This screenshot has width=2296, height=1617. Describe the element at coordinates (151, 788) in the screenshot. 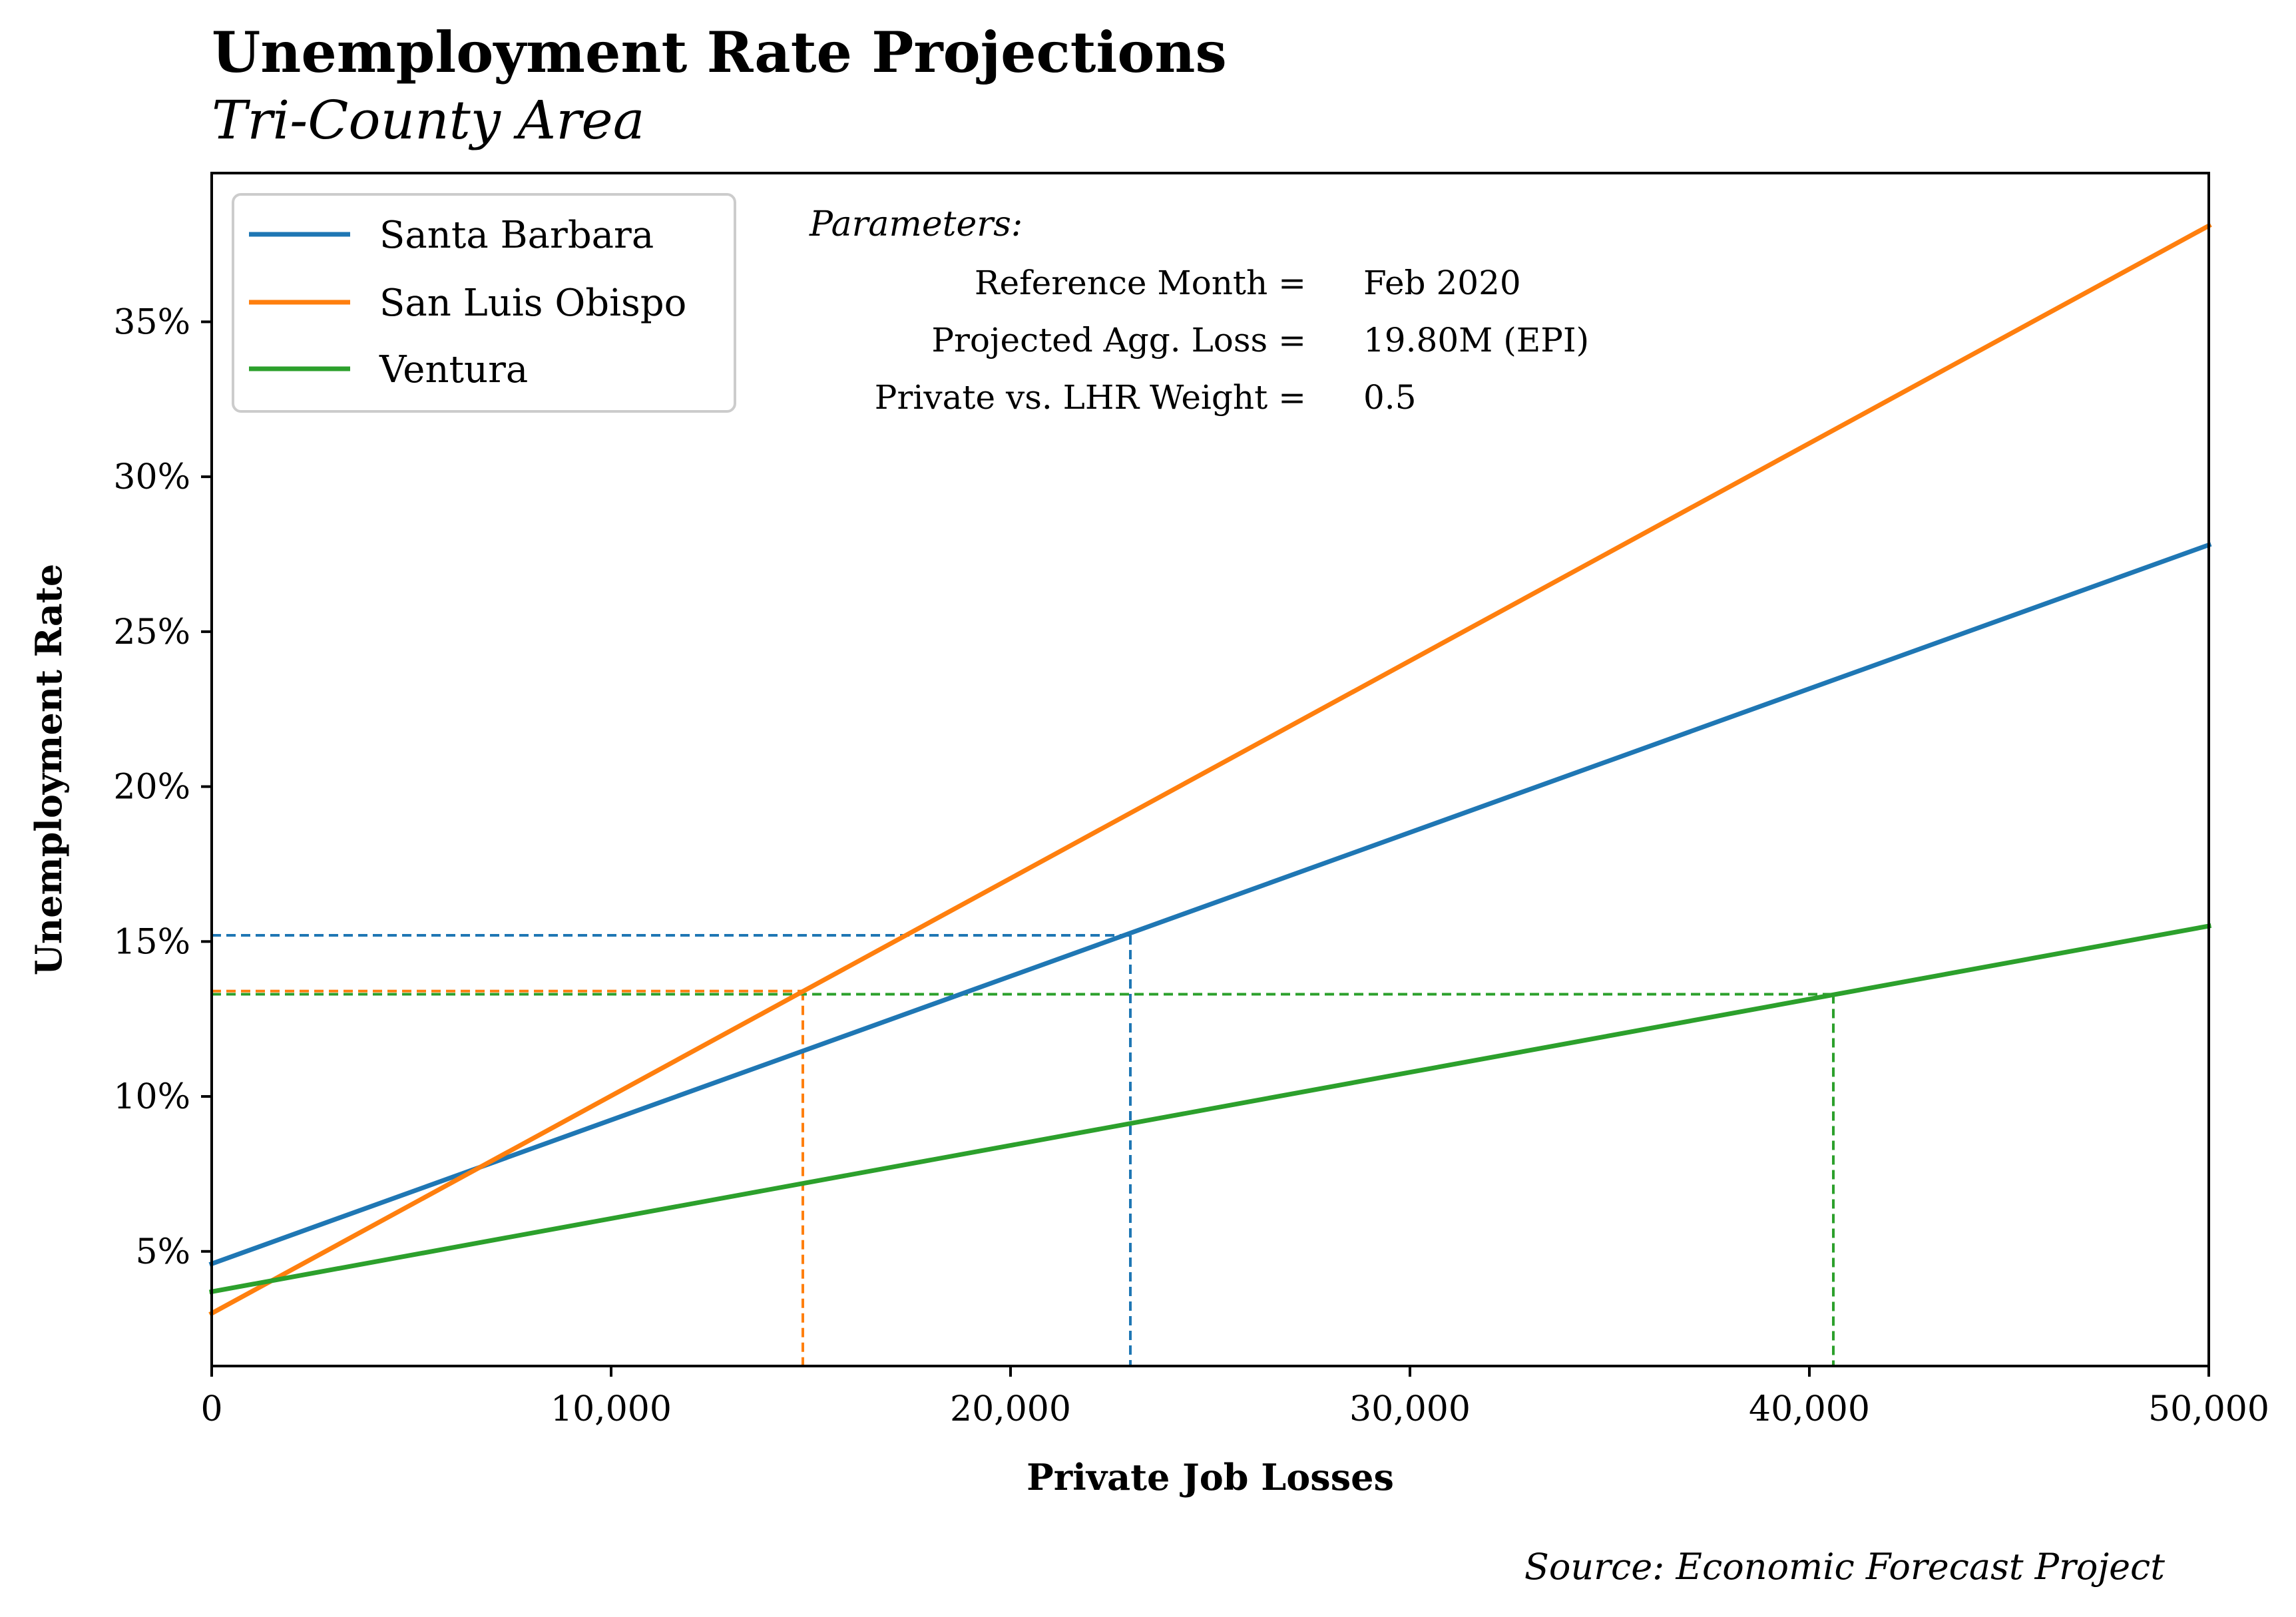

I see `y-tick-label: 20%` at that location.